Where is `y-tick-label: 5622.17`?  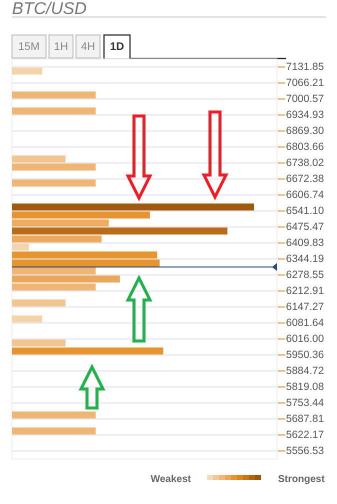 y-tick-label: 5622.17 is located at coordinates (305, 434).